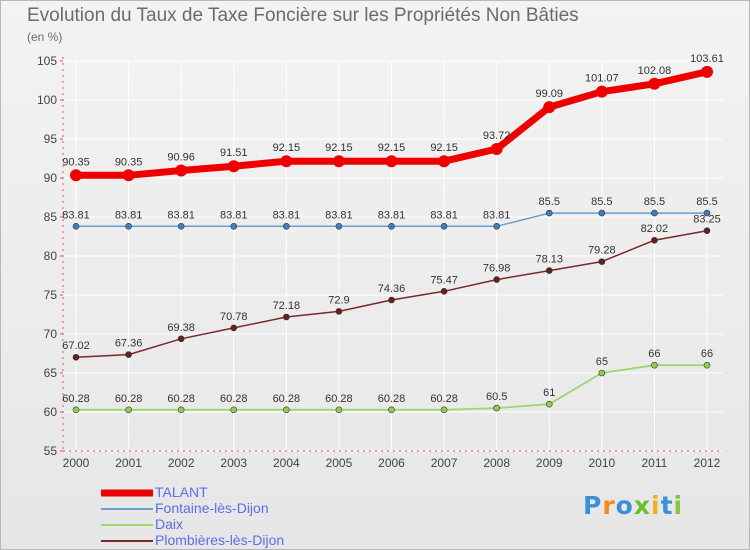 This screenshot has width=750, height=550. What do you see at coordinates (128, 463) in the screenshot?
I see `x-tick-label: 2001` at bounding box center [128, 463].